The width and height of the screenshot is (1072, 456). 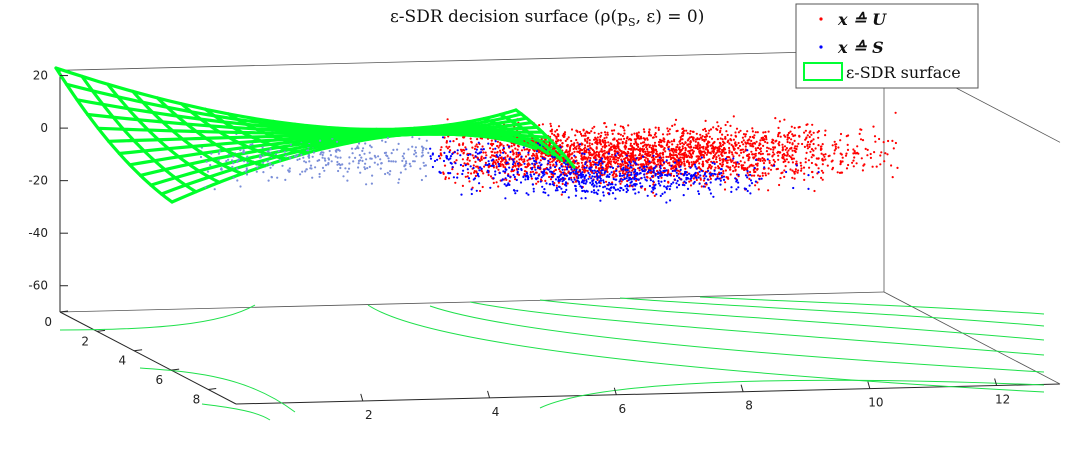 I want to click on legend: x ≙ U x ≙ S ε-SDR surface, so click(x=887, y=46).